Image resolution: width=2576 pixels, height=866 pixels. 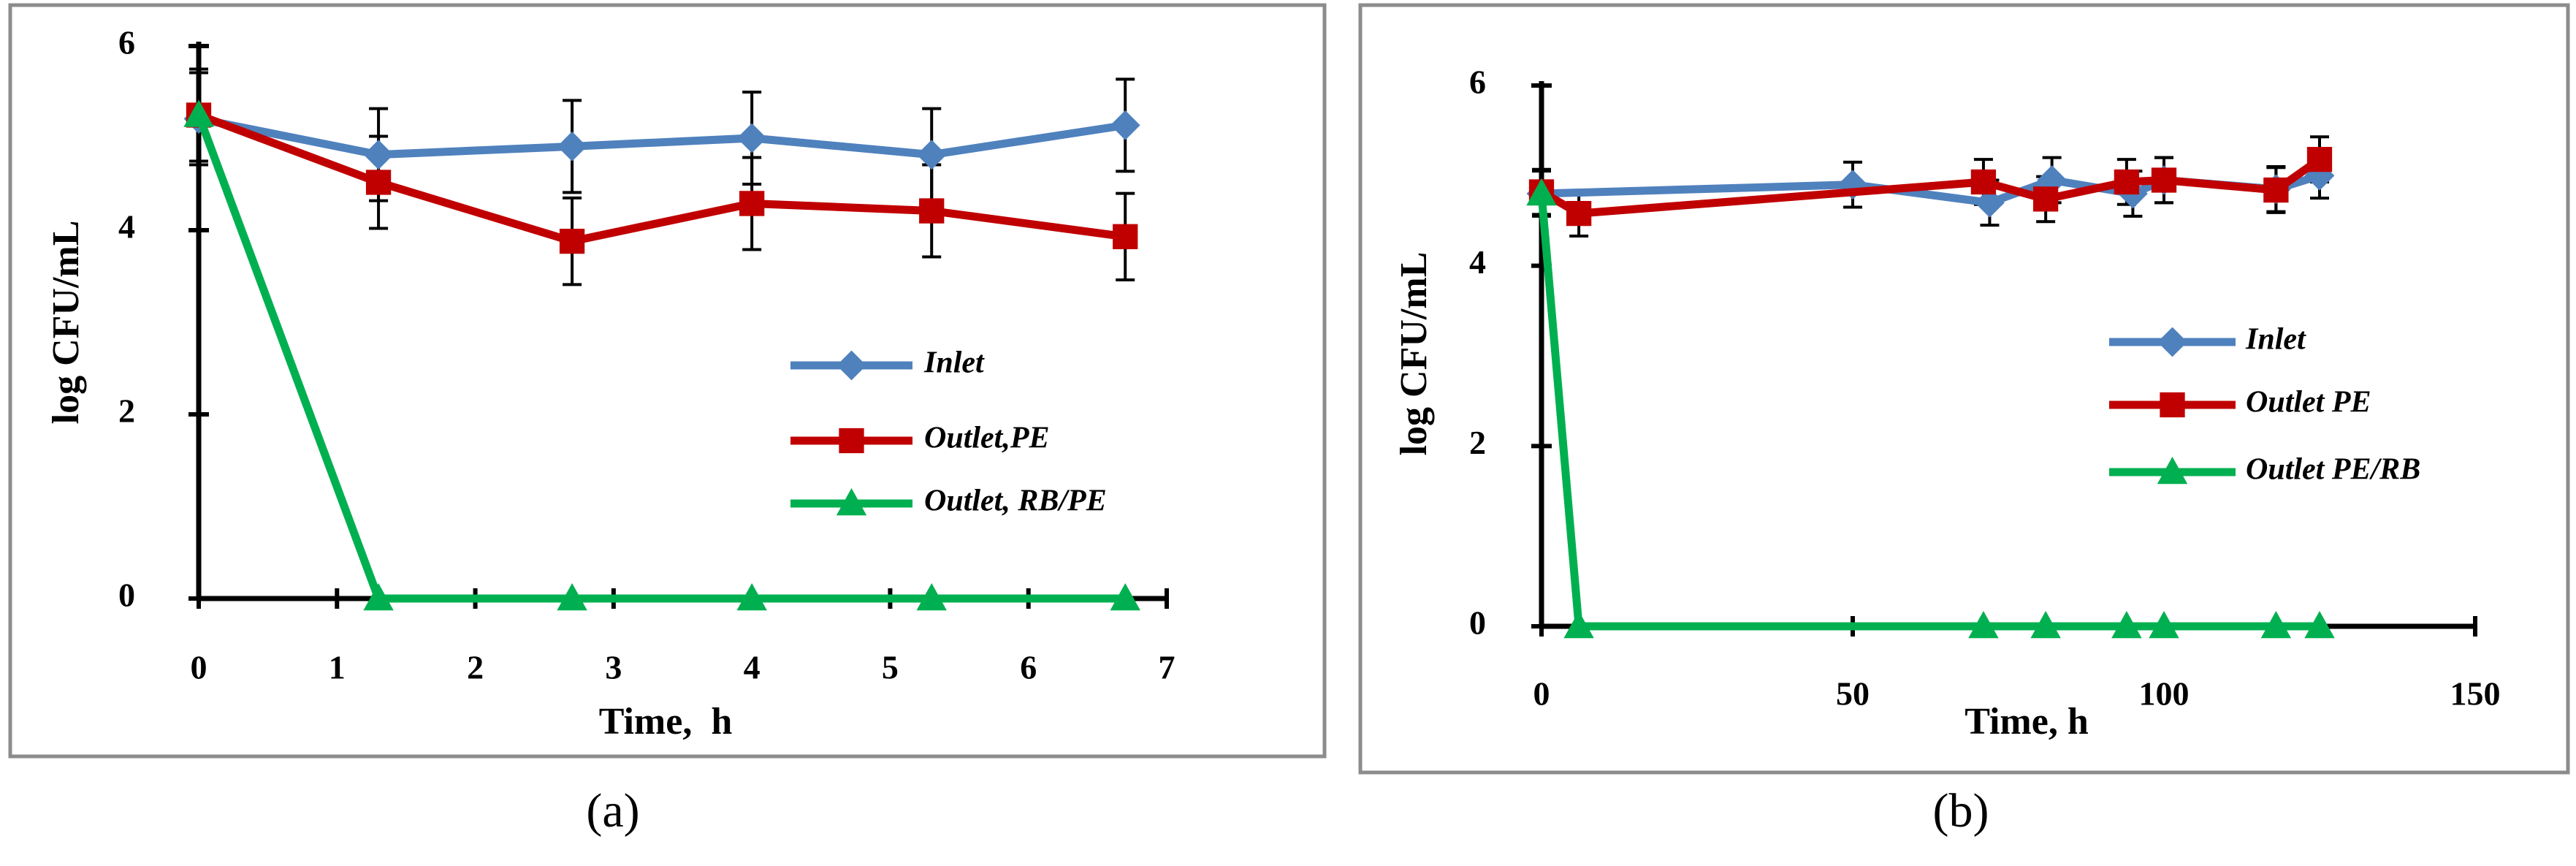 What do you see at coordinates (2333, 470) in the screenshot?
I see `legend-label: Outlet PE/RB` at bounding box center [2333, 470].